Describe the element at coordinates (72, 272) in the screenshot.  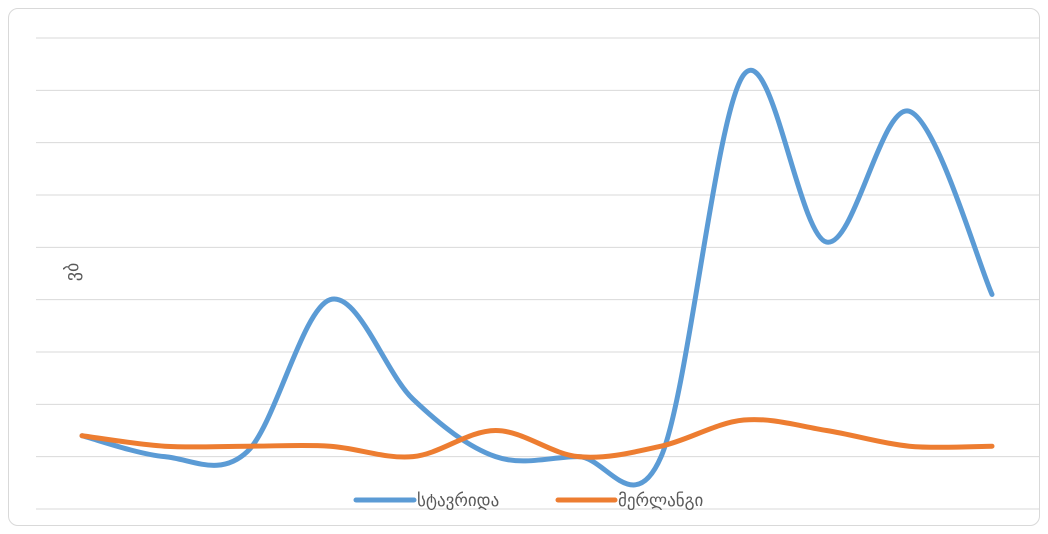
I see `y-axis-label: ვბ` at that location.